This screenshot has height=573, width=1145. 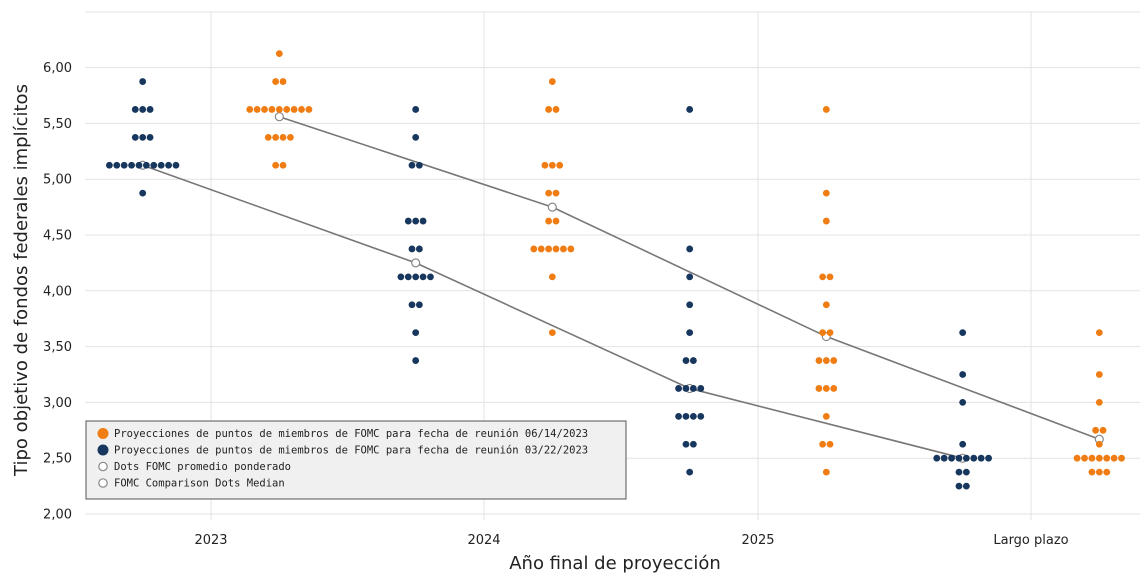 I want to click on x-axis-ticks: 2023 2024 2025 Largo plazo, so click(x=631, y=540).